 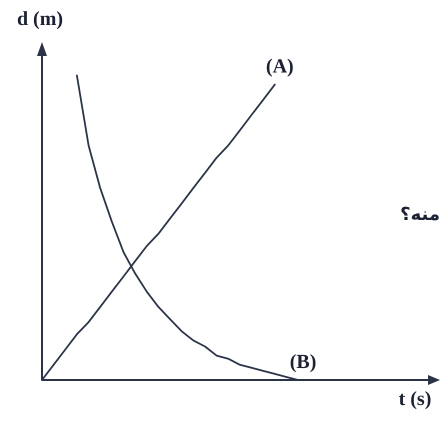 I want to click on series-label: (A), so click(x=280, y=67).